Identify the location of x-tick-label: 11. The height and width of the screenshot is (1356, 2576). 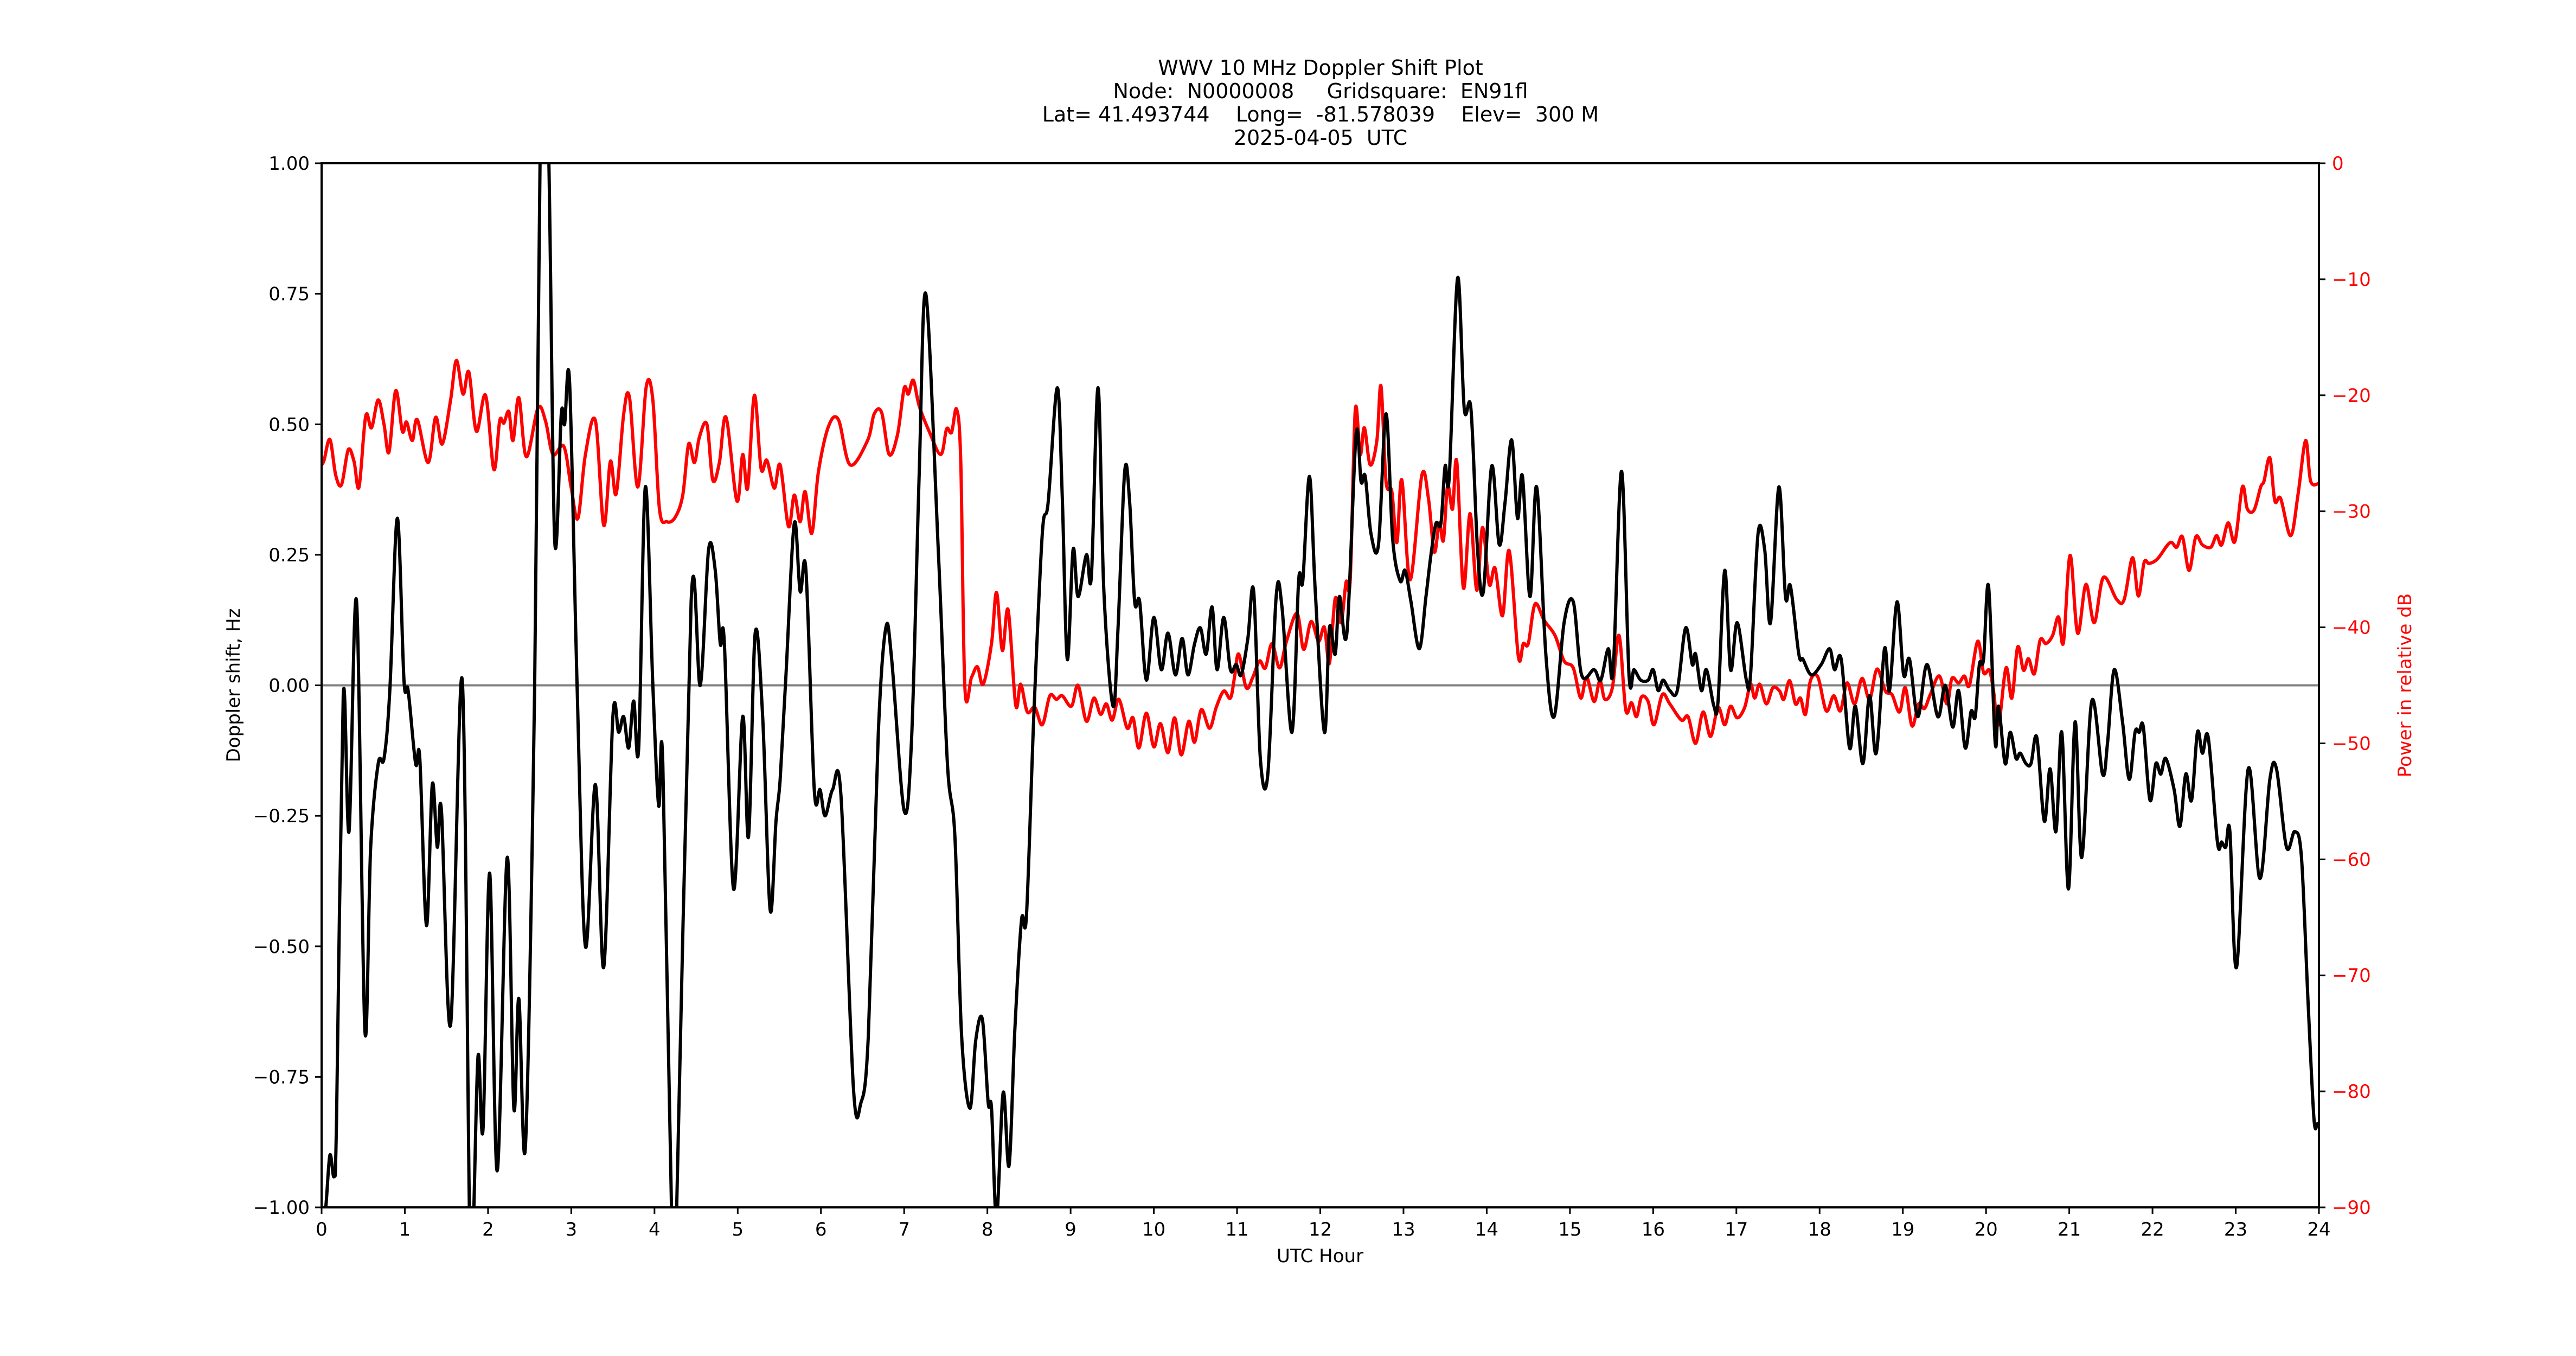
(1236, 1229).